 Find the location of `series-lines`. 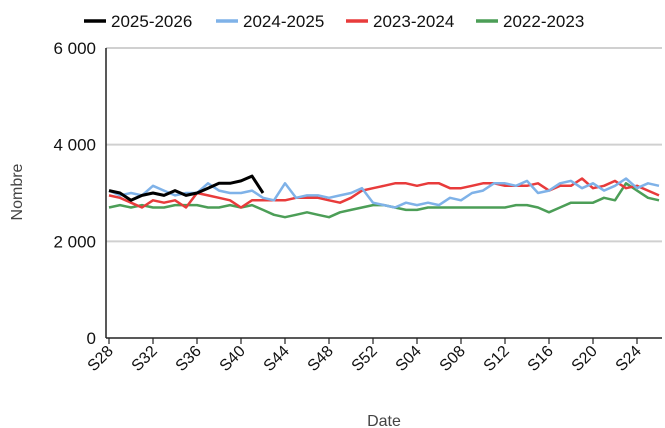

series-lines is located at coordinates (384, 196).